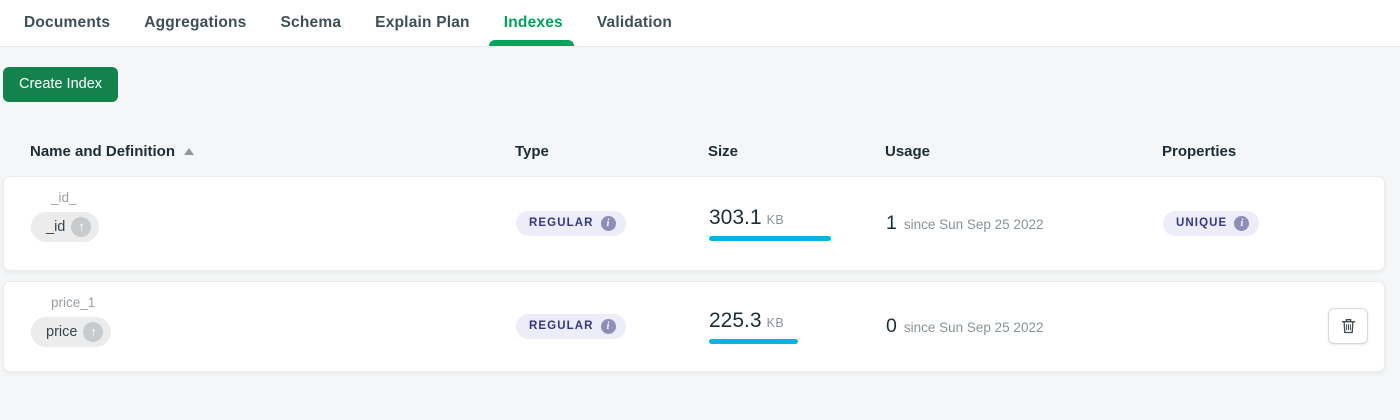  What do you see at coordinates (61, 84) in the screenshot?
I see `create-index-button: Create Index` at bounding box center [61, 84].